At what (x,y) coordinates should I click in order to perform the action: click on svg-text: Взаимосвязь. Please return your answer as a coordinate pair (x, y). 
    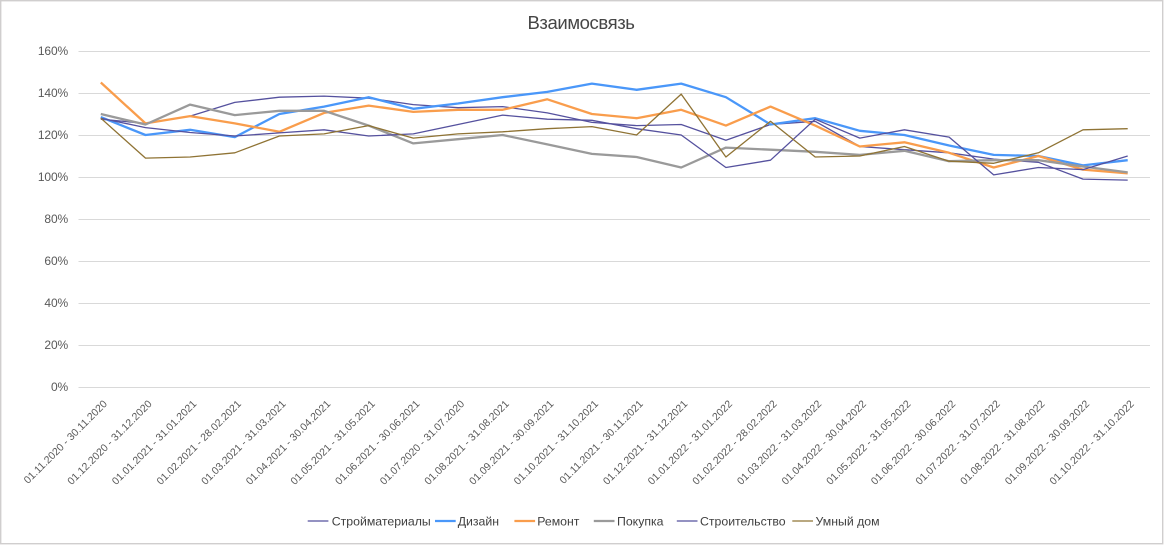
    Looking at the image, I should click on (580, 22).